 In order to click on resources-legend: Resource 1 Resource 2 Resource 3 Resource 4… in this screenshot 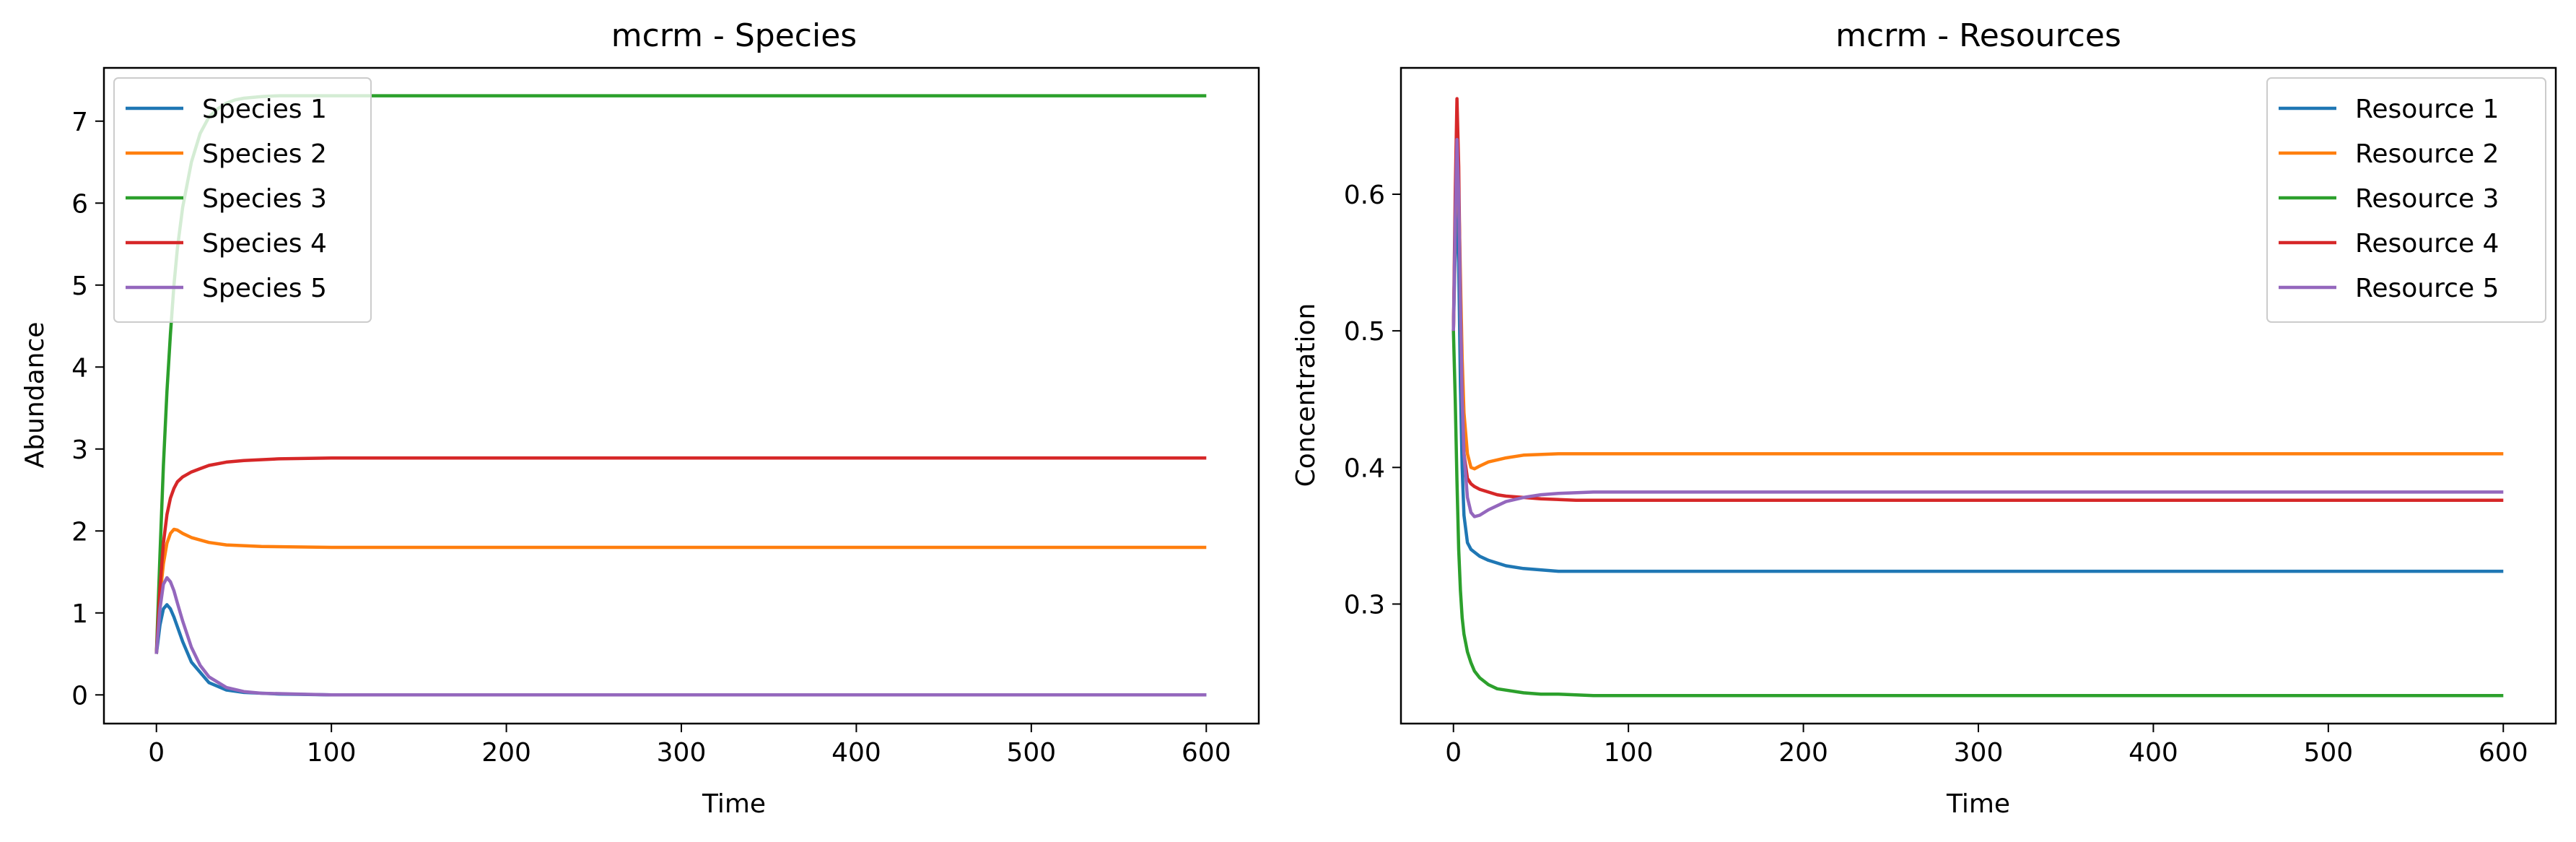, I will do `click(2406, 200)`.